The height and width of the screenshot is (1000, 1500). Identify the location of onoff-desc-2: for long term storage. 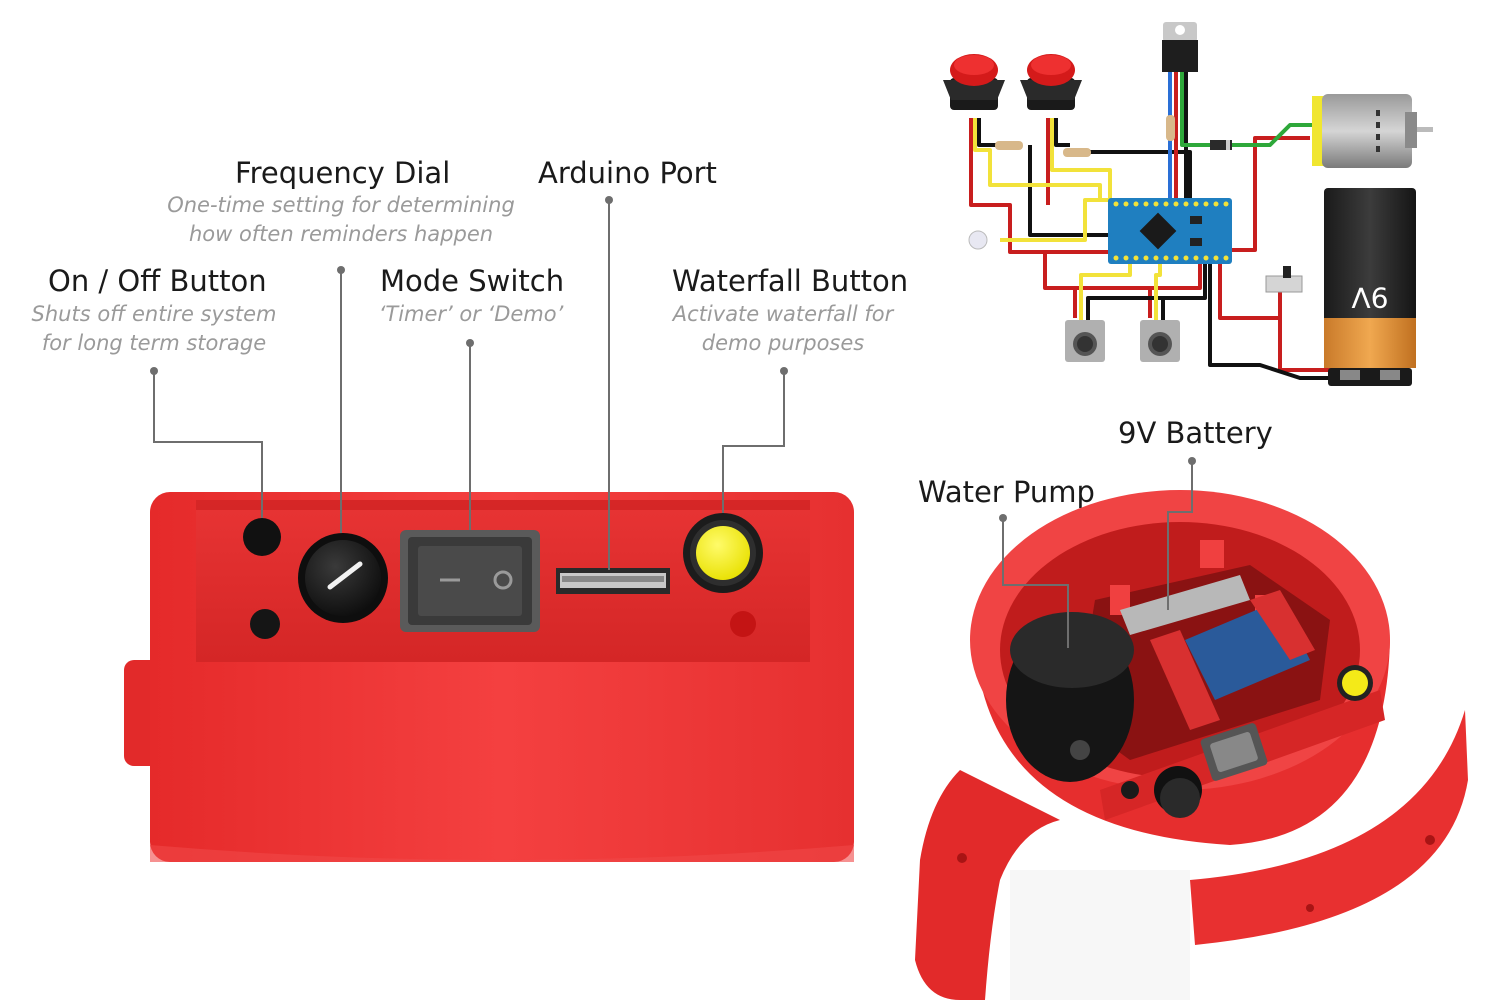
(154, 343).